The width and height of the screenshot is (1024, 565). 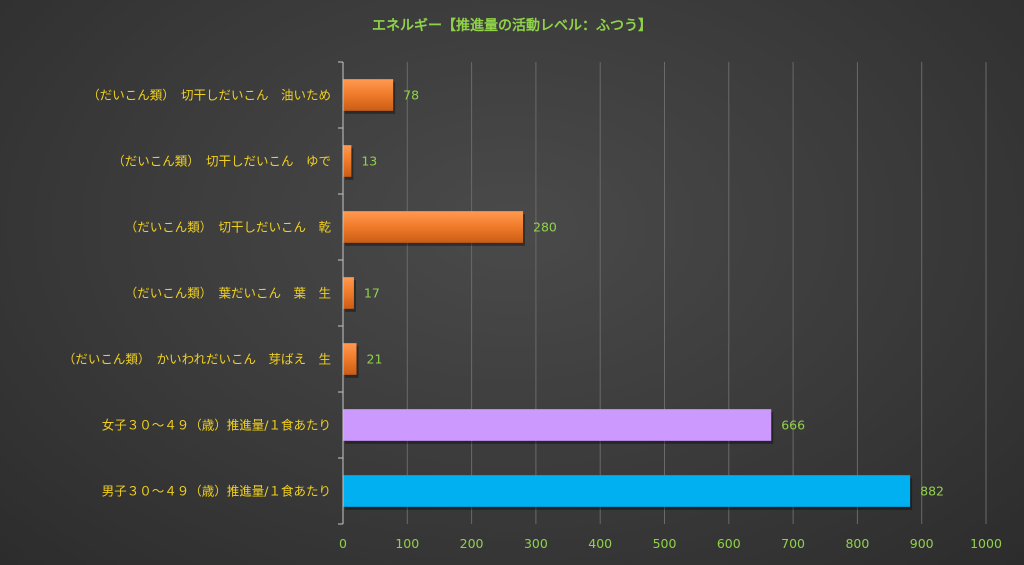 I want to click on chart-title: エネルギー【推進量の活動レベル：ふつう】, so click(x=512, y=25).